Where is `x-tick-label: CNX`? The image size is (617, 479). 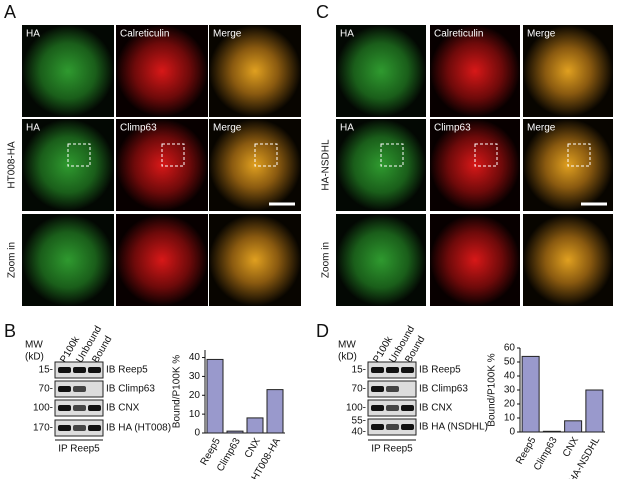
x-tick-label: CNX is located at coordinates (571, 447).